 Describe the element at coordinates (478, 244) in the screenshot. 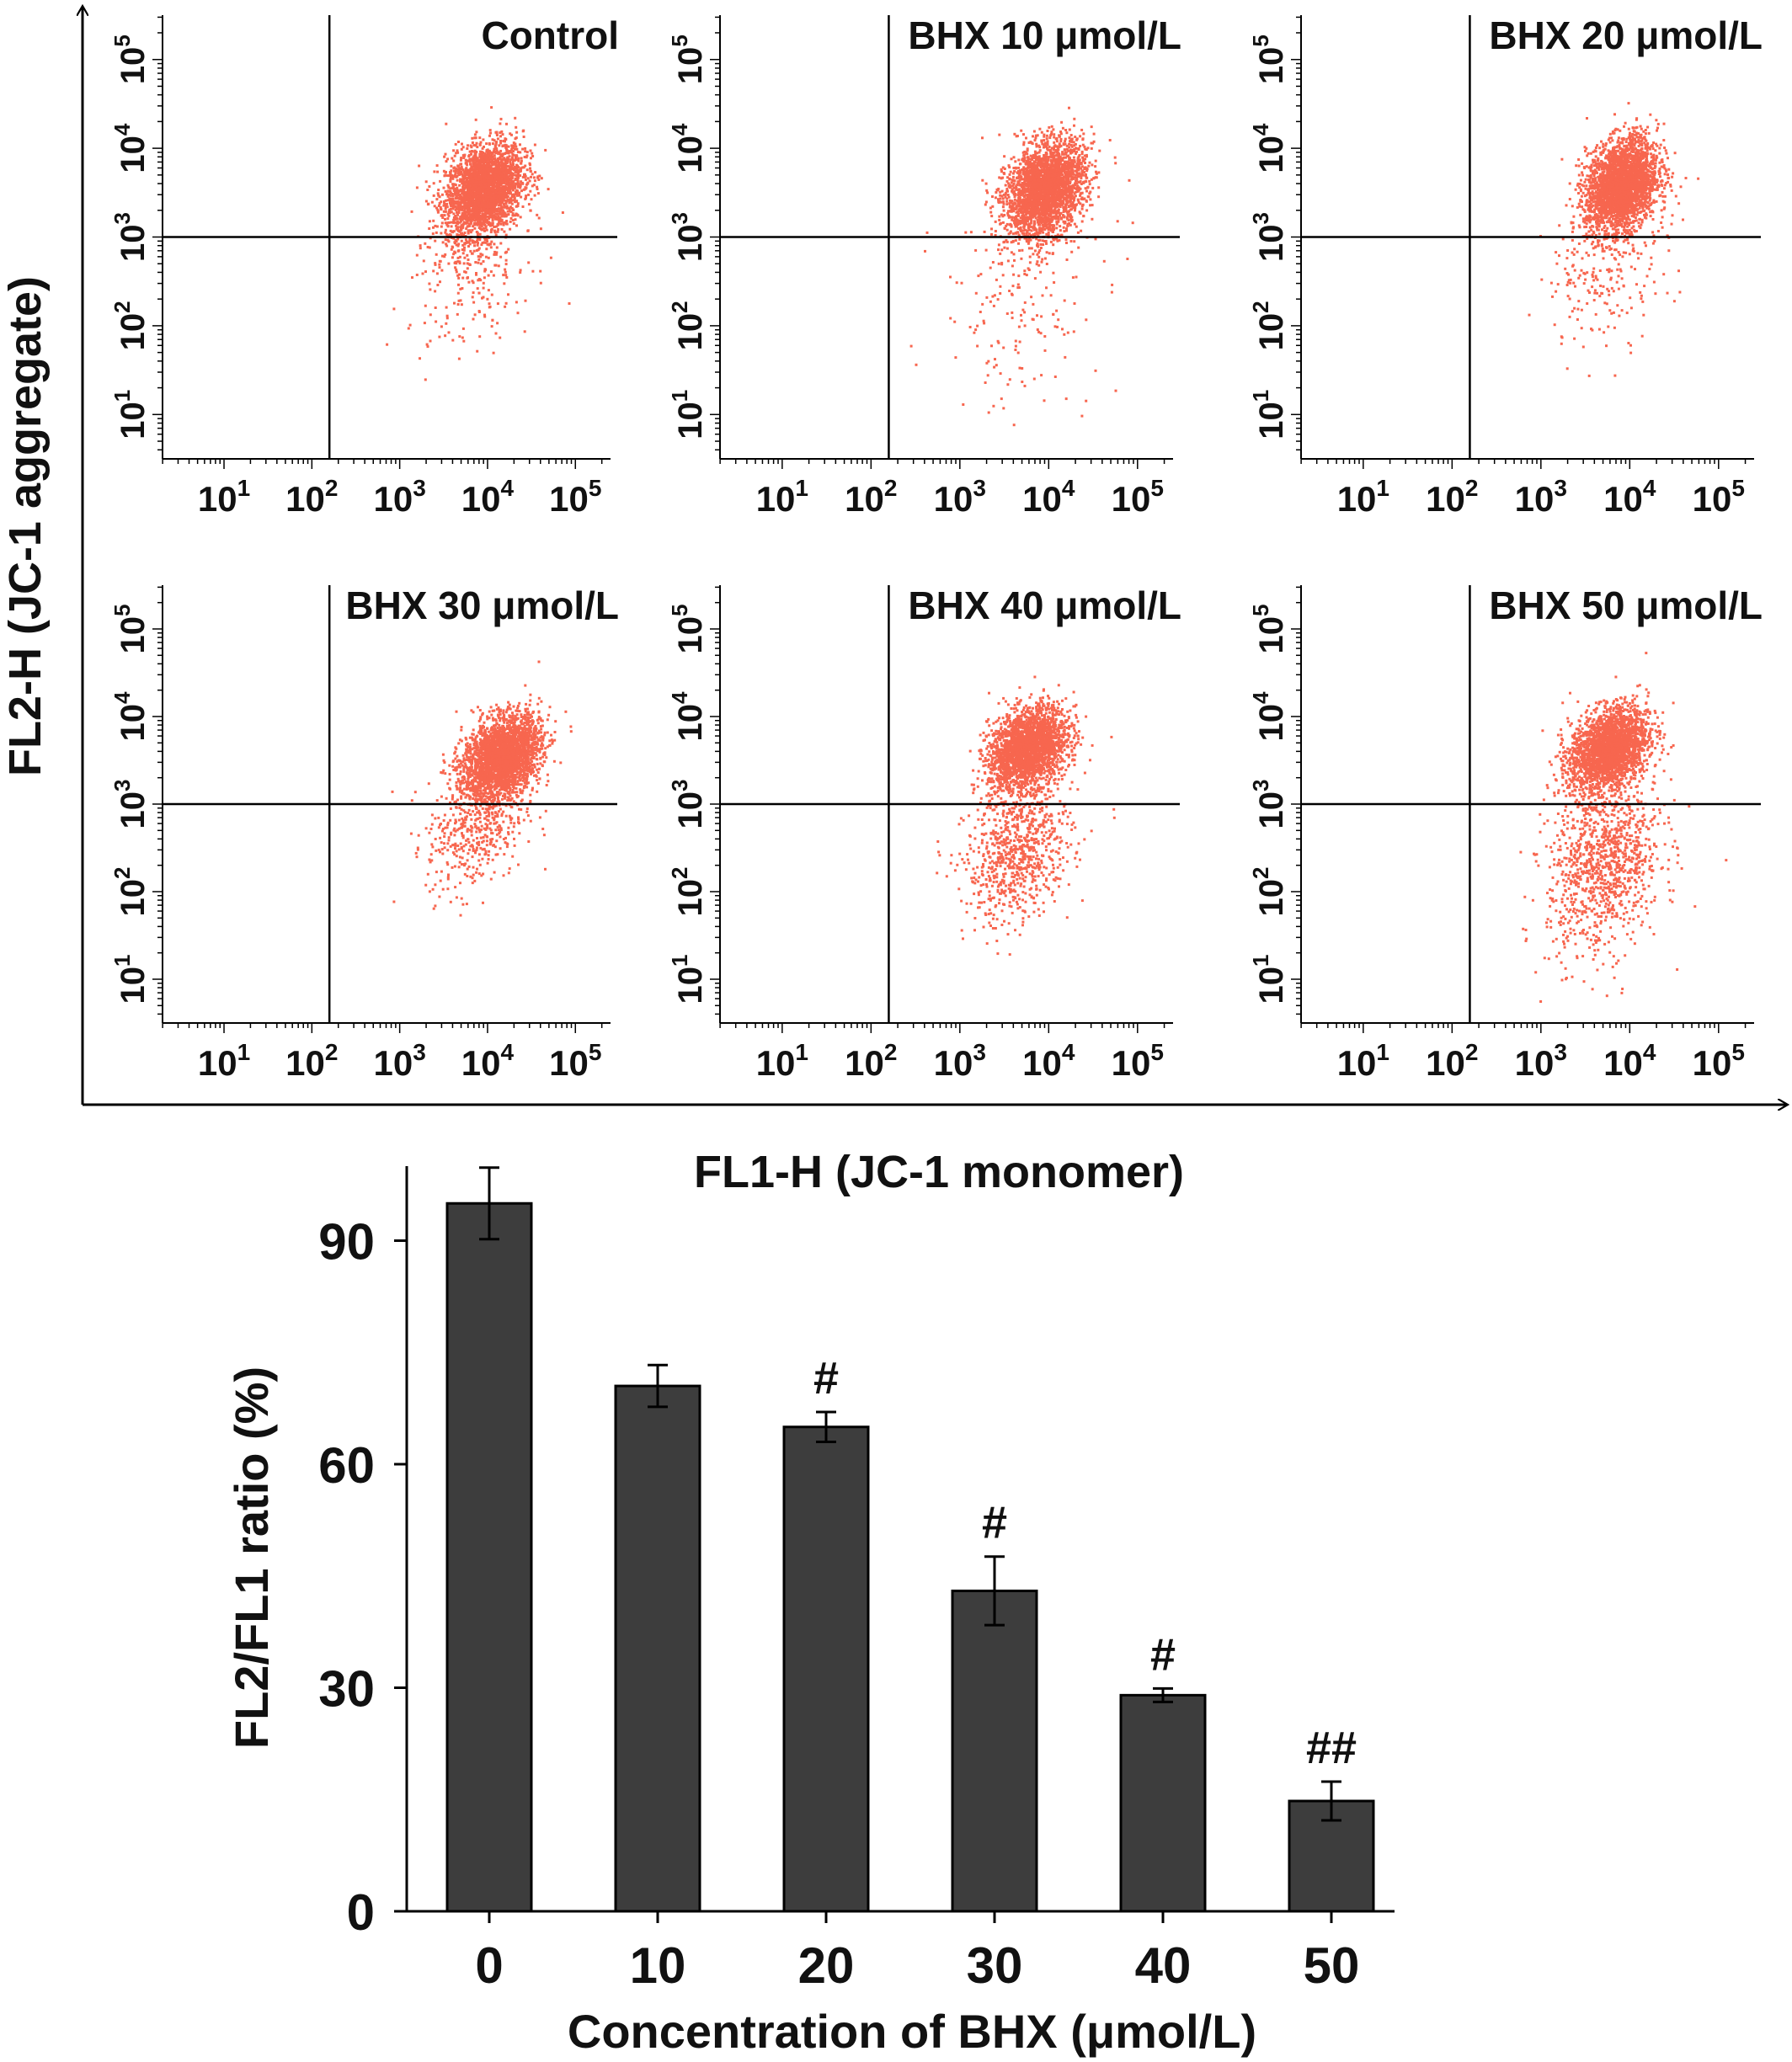

I see `scatter-dots` at that location.